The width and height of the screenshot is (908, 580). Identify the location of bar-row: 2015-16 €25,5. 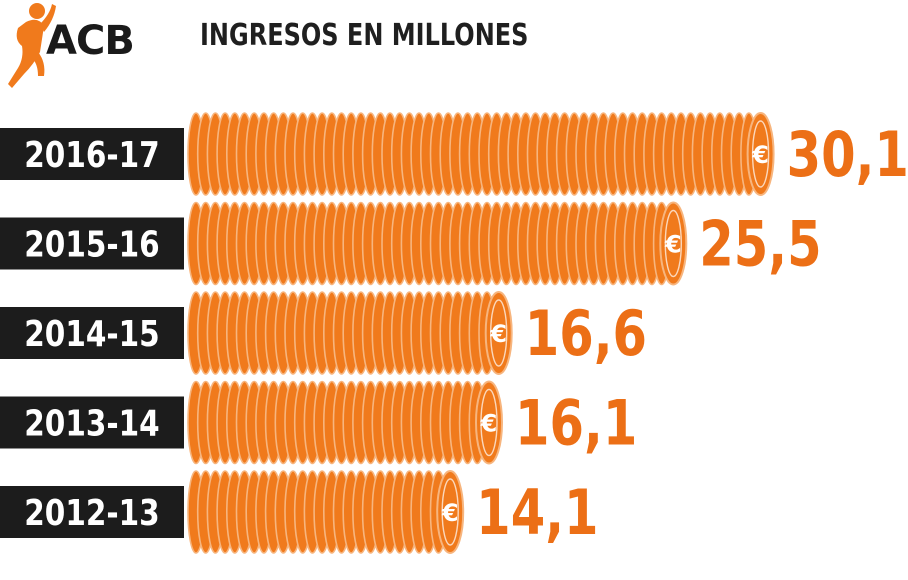
(411, 243).